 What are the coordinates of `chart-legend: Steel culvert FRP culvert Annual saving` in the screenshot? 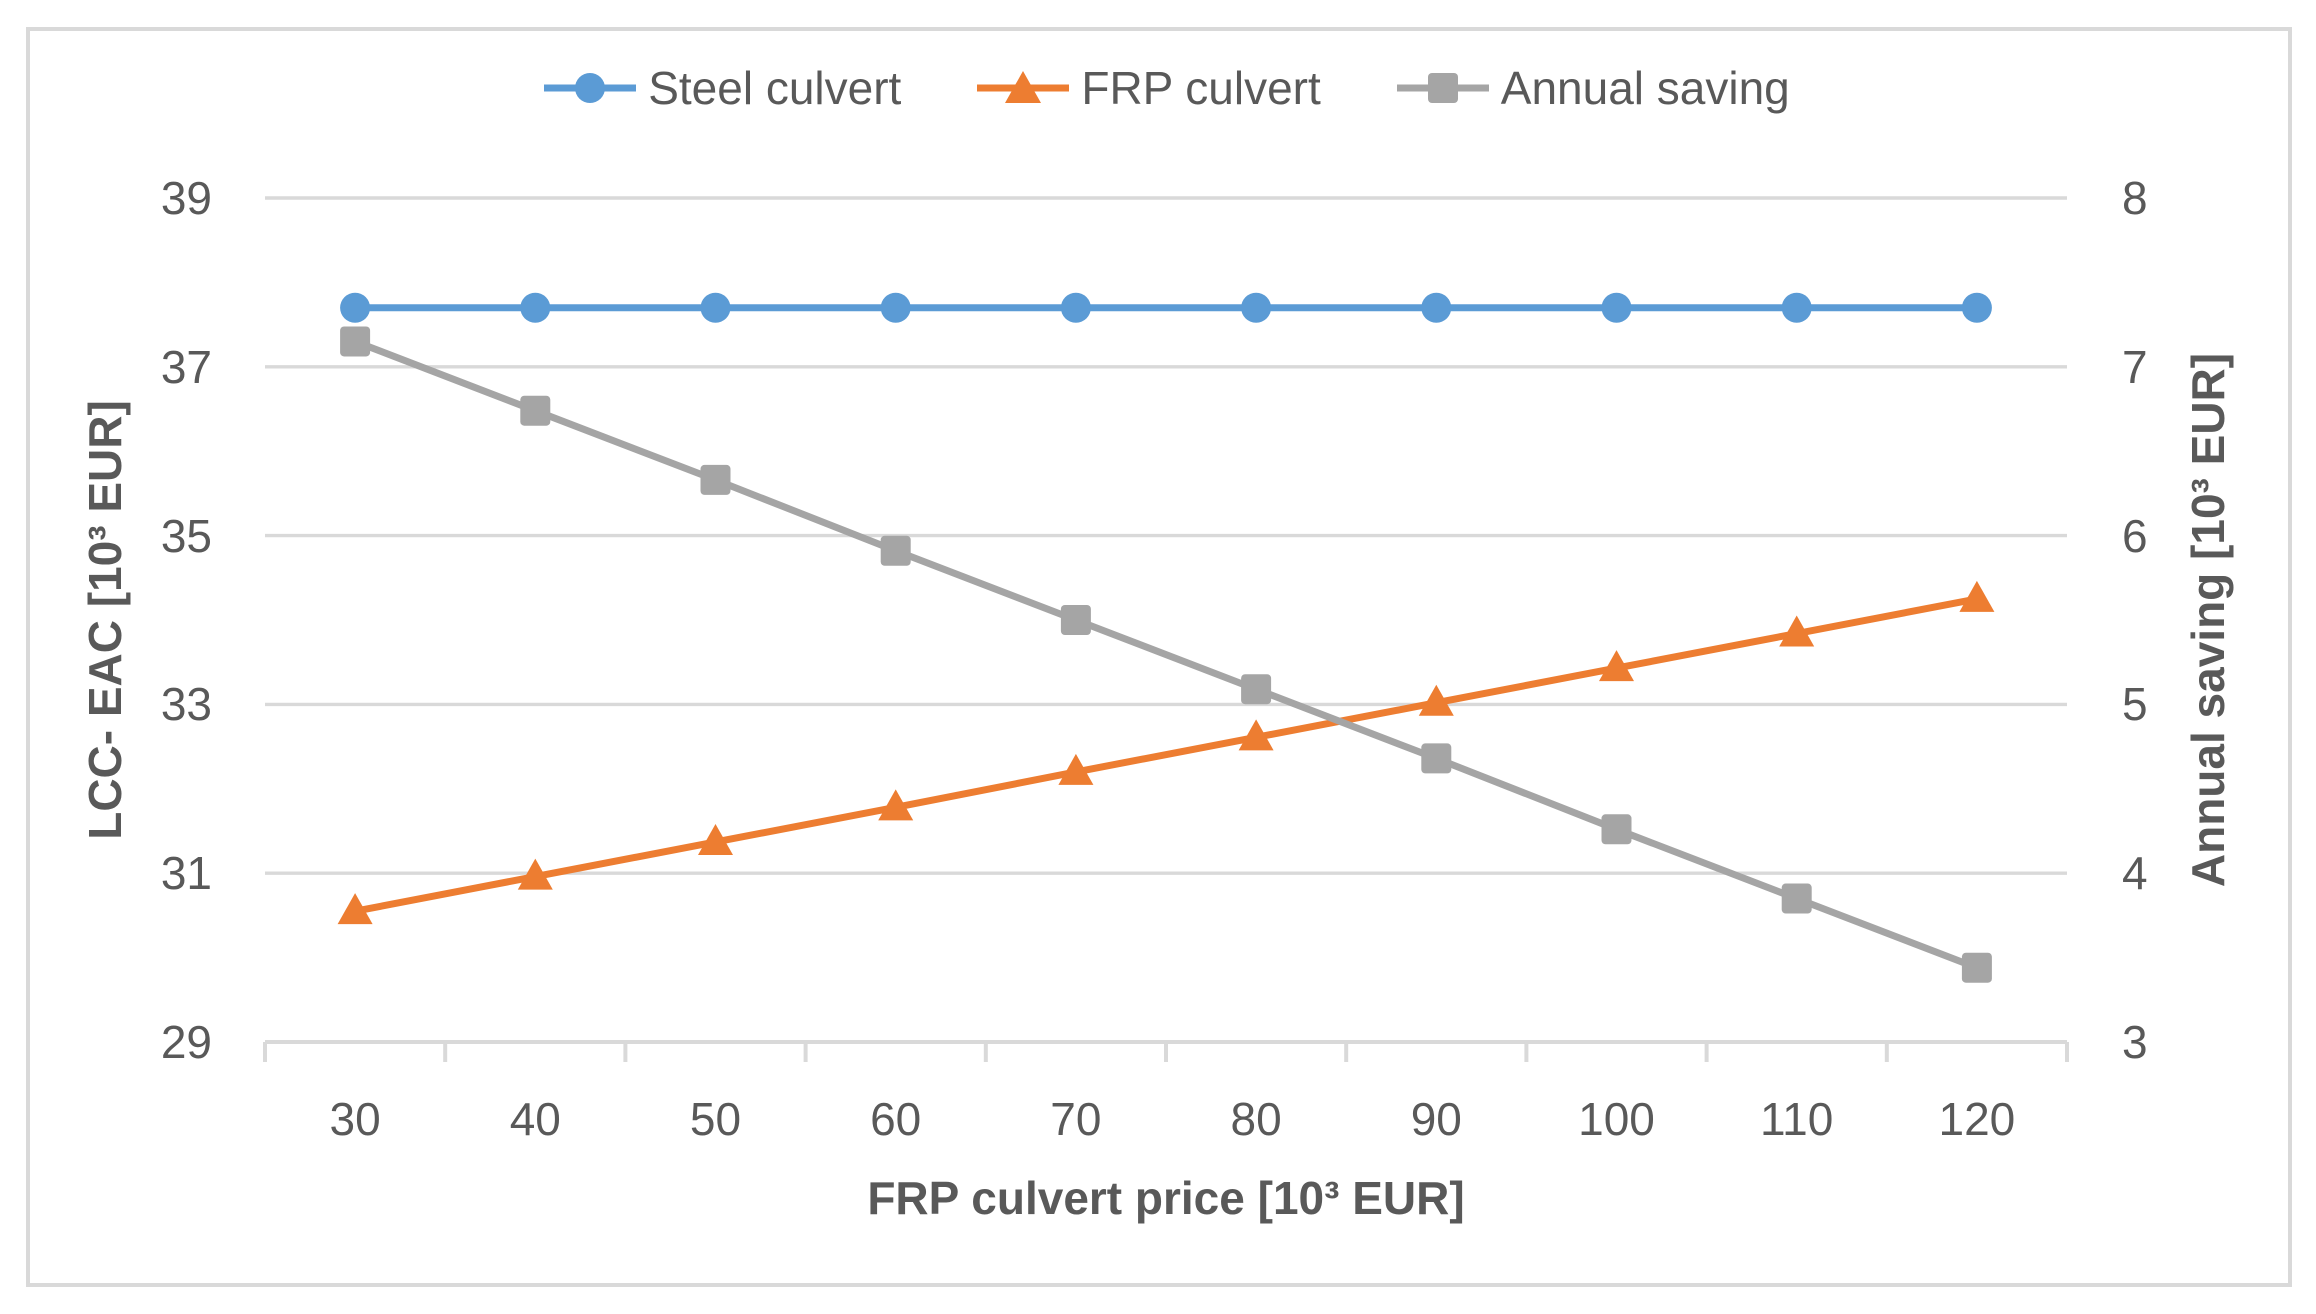 It's located at (1166, 88).